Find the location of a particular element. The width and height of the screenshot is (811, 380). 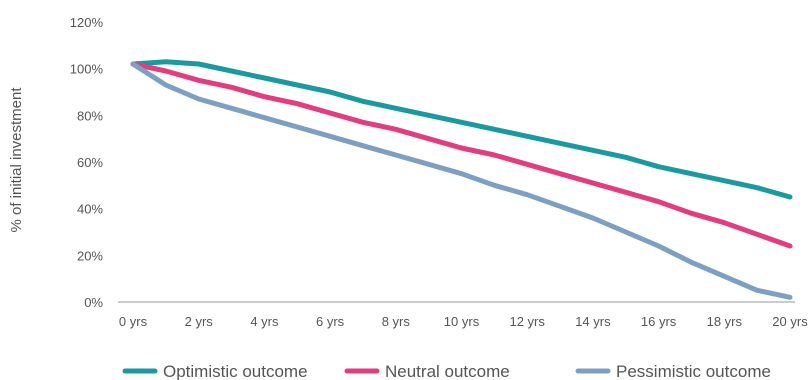

x-tick-label: 10 yrs is located at coordinates (462, 321).